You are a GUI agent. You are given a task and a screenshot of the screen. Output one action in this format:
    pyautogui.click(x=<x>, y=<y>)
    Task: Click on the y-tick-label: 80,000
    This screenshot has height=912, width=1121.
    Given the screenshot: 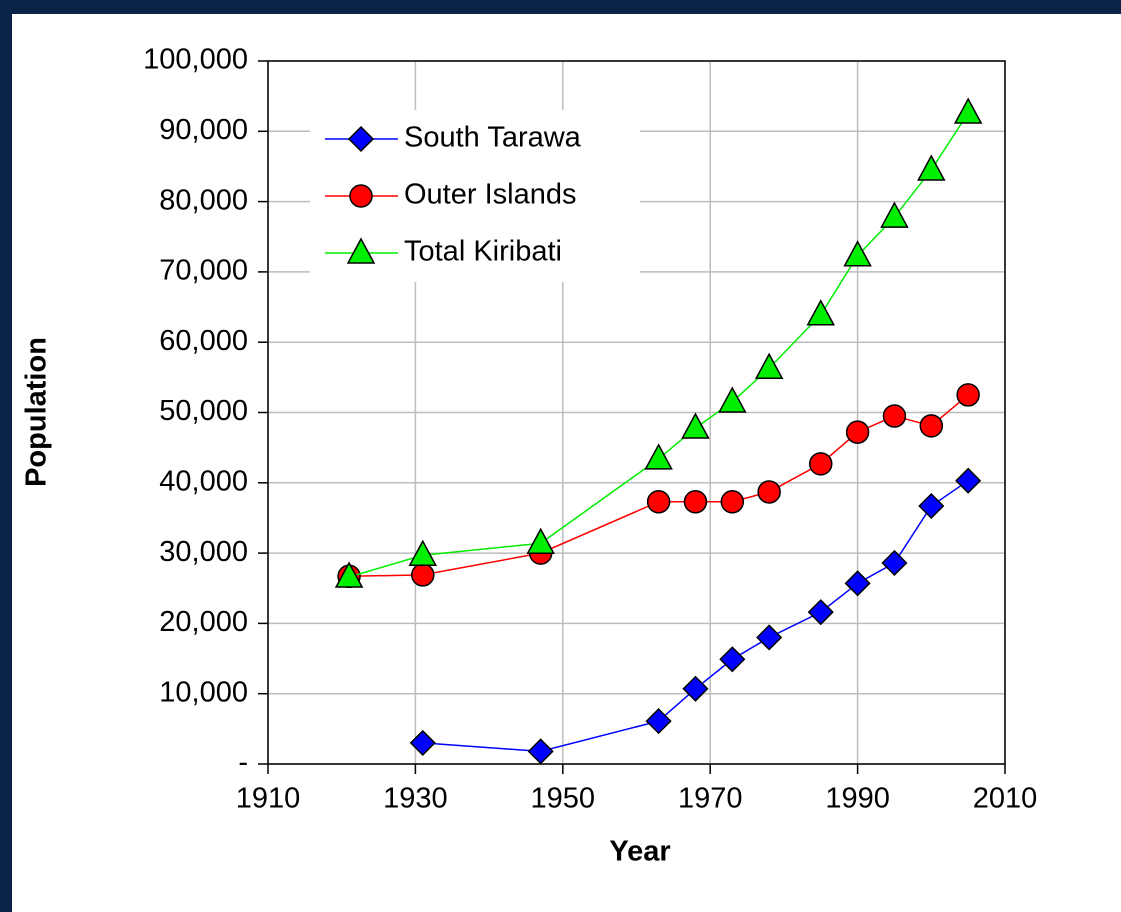 What is the action you would take?
    pyautogui.click(x=203, y=200)
    